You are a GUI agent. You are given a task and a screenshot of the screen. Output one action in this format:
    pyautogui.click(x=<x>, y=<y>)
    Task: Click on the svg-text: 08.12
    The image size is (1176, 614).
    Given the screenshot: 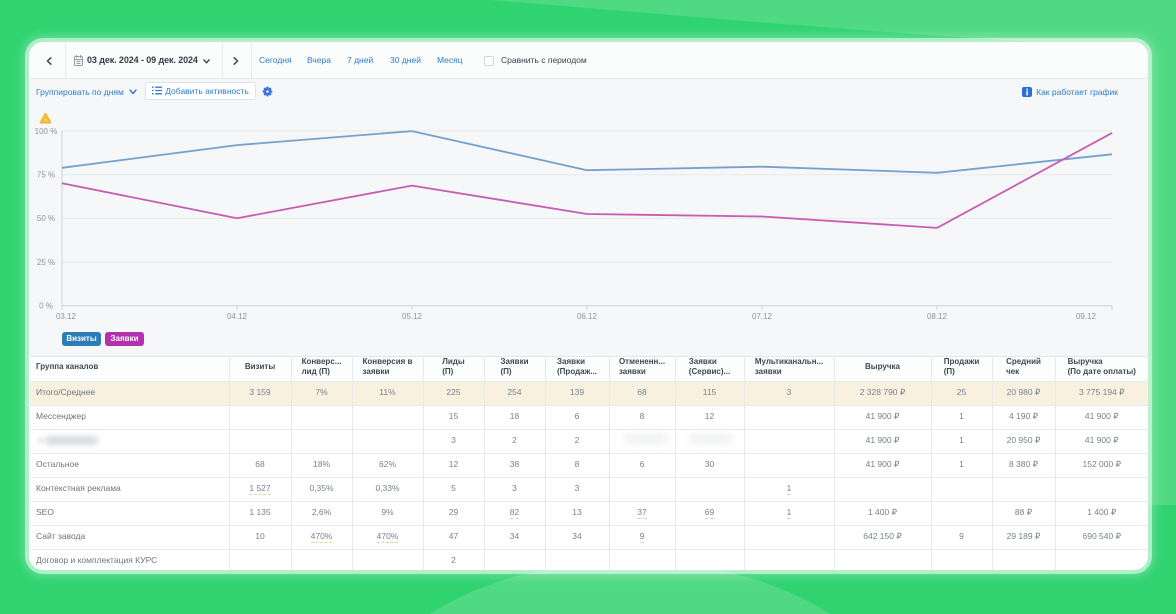 What is the action you would take?
    pyautogui.click(x=937, y=316)
    